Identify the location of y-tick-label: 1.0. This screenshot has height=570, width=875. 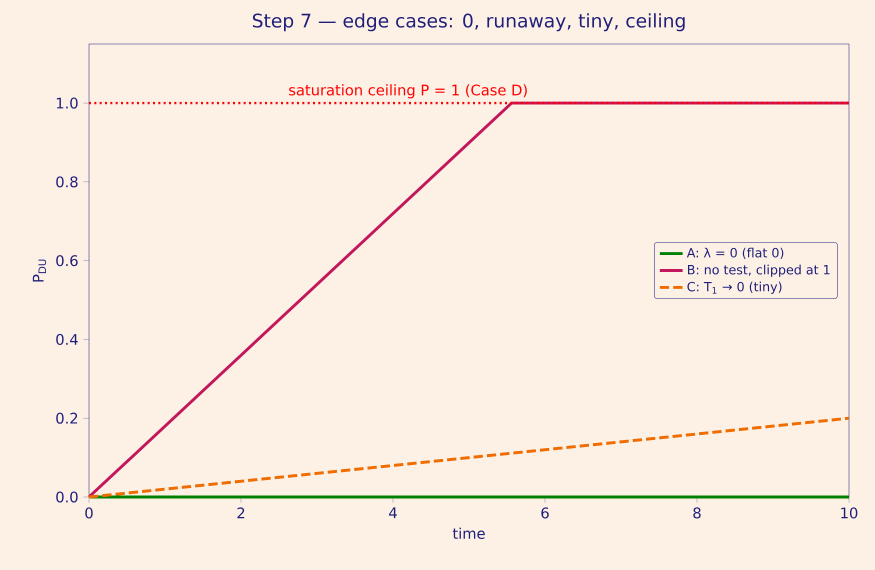
(67, 103).